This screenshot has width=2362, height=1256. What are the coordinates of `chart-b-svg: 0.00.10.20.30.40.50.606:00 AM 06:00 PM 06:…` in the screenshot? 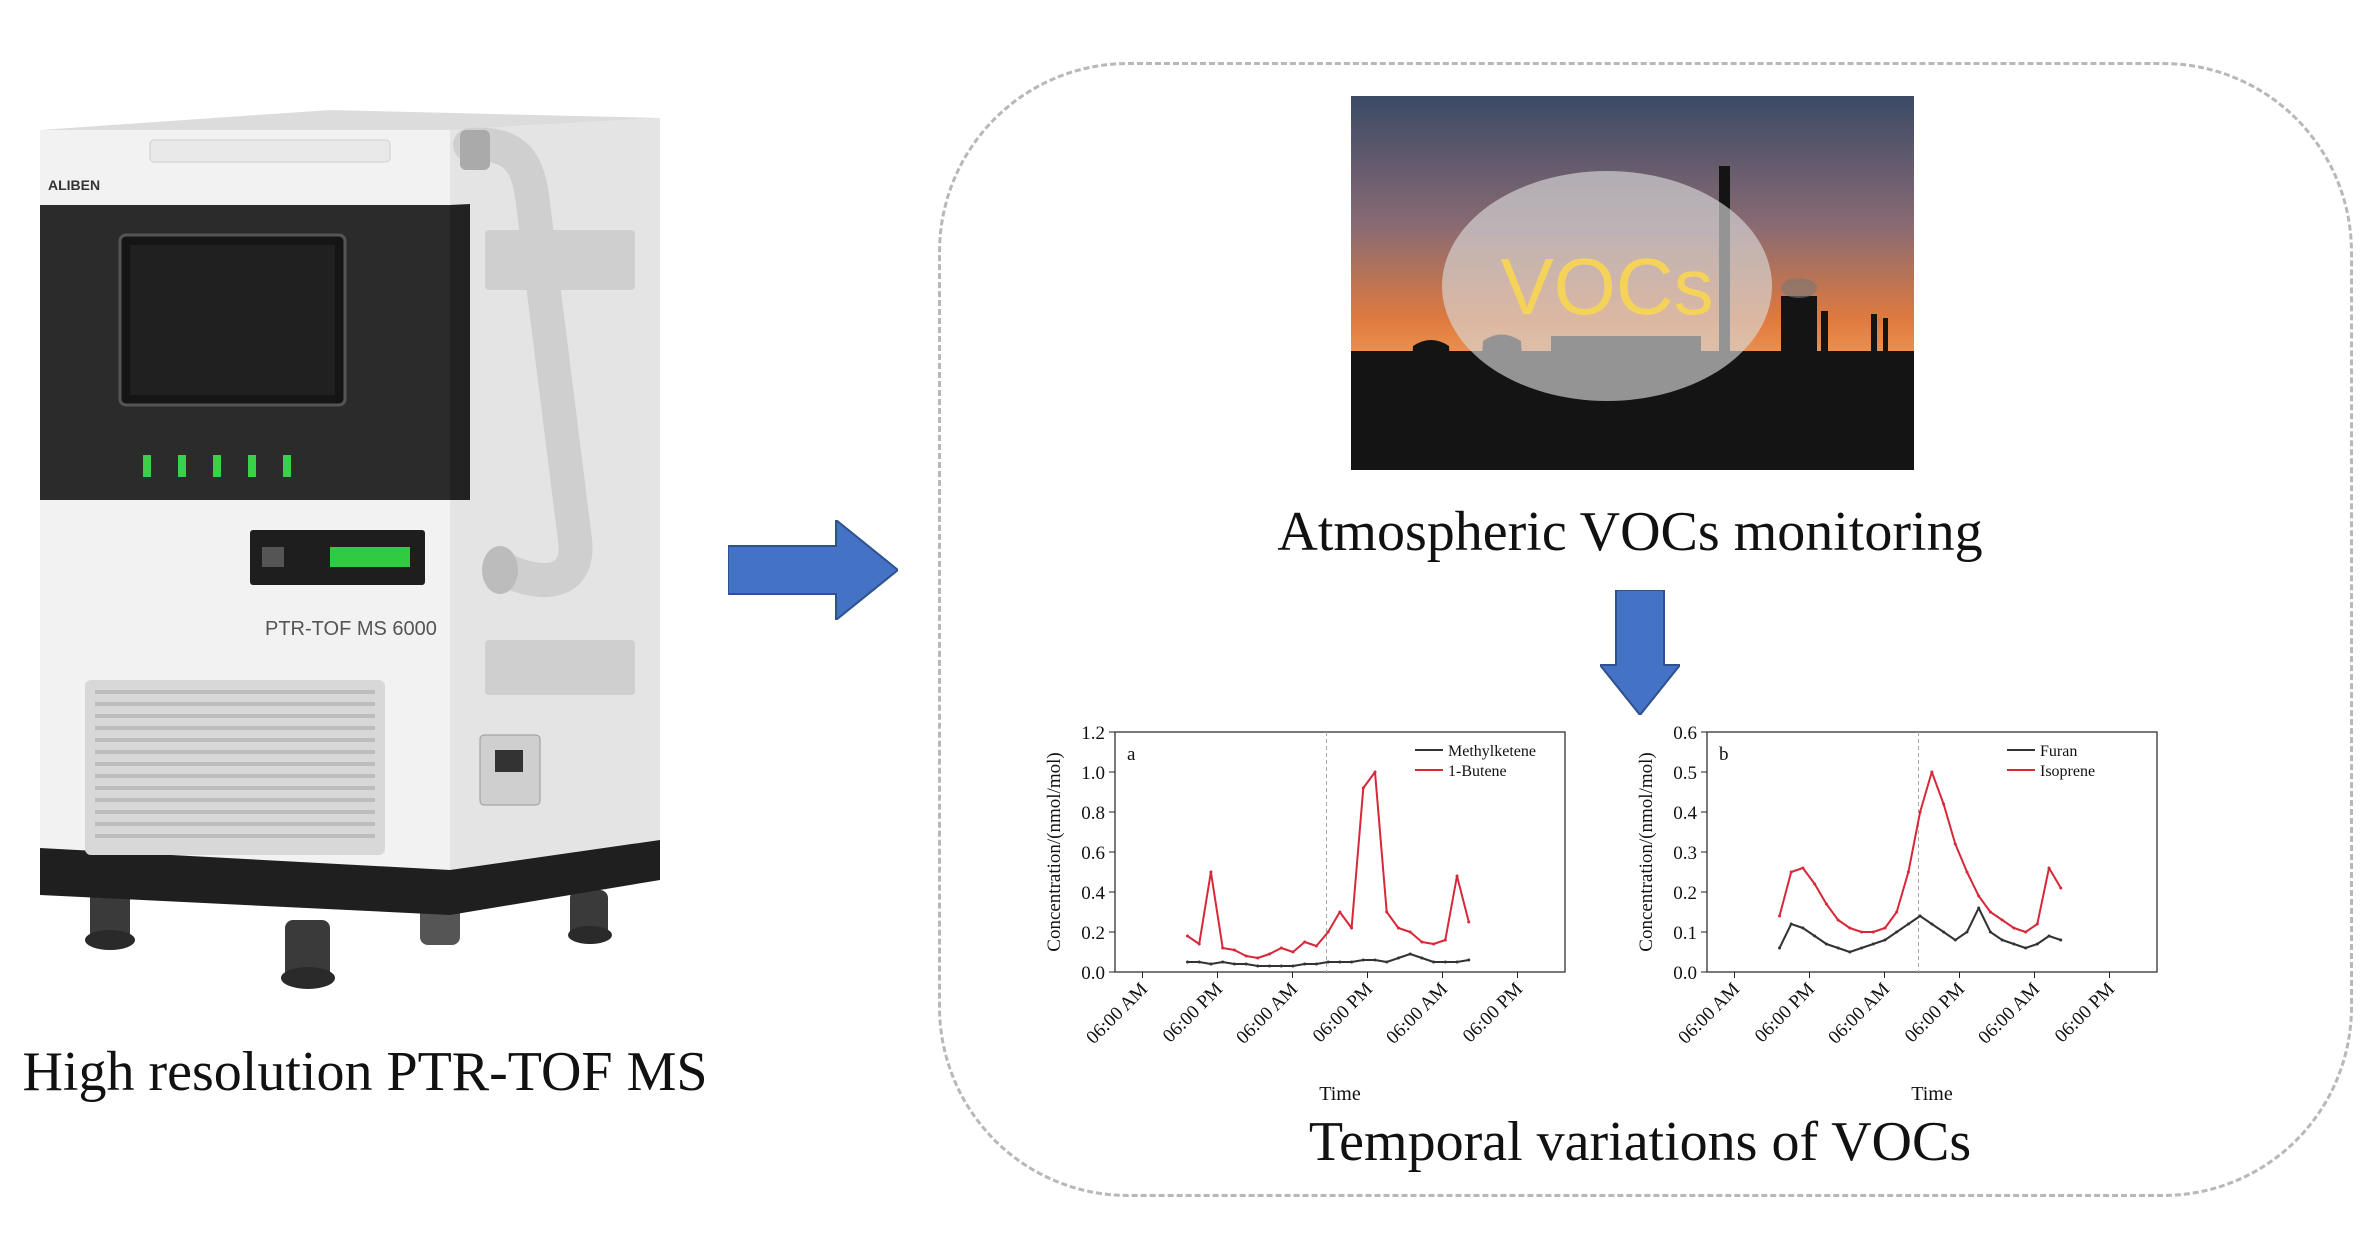 It's located at (1897, 914).